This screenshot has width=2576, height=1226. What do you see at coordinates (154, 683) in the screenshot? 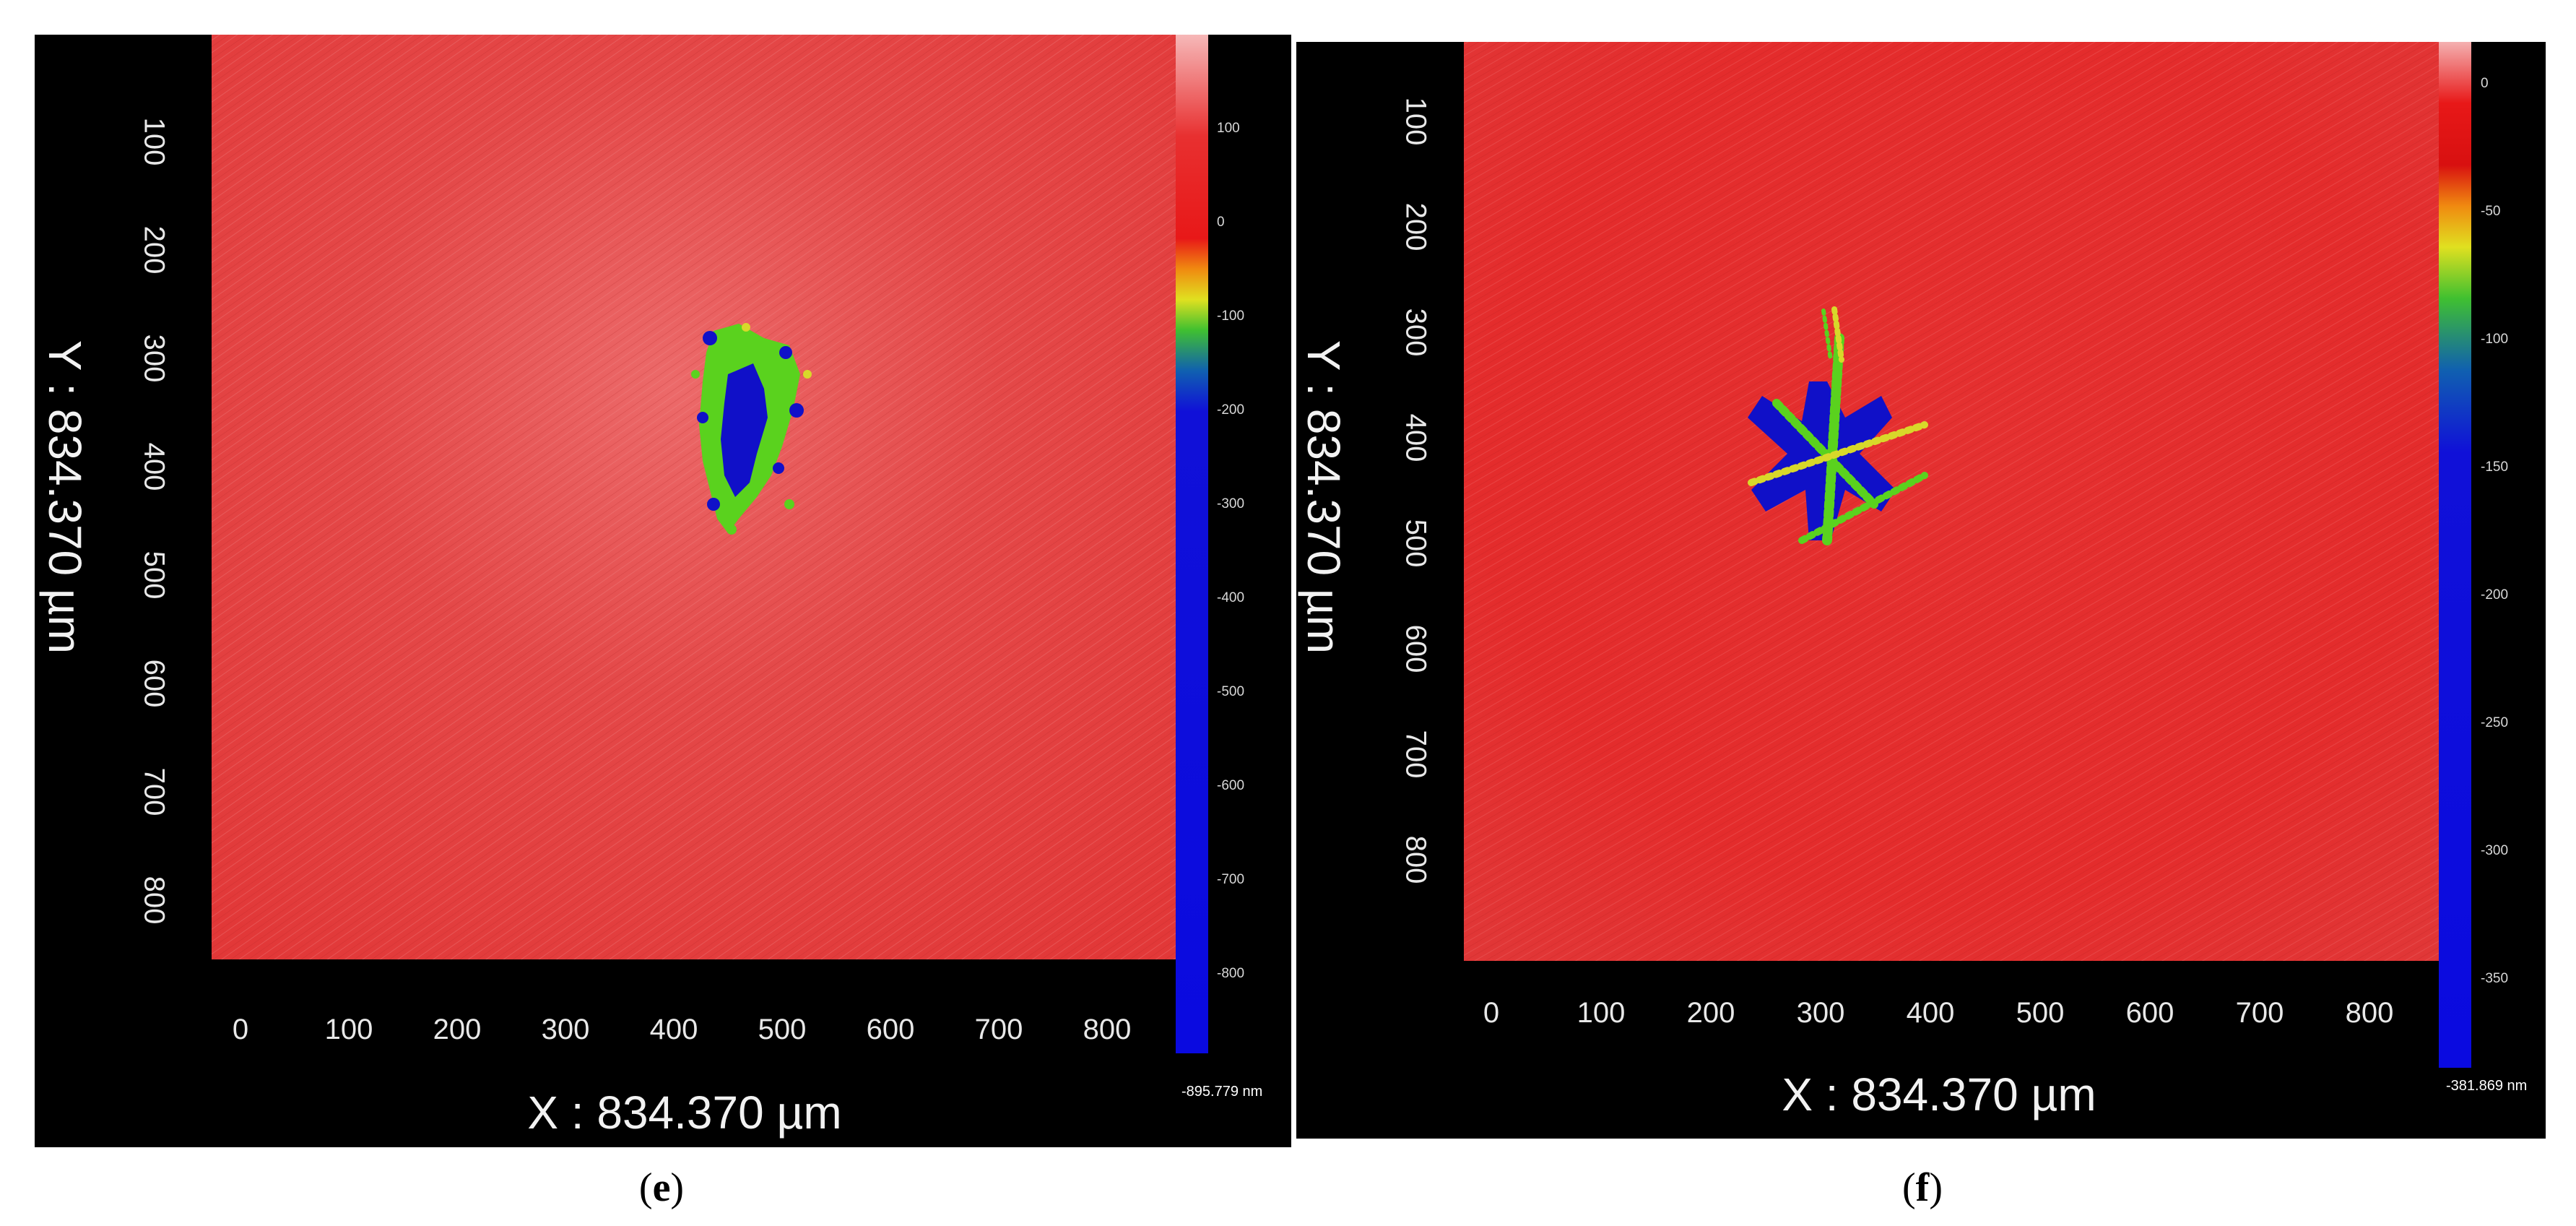
I see `y-tick-e-600: 600` at bounding box center [154, 683].